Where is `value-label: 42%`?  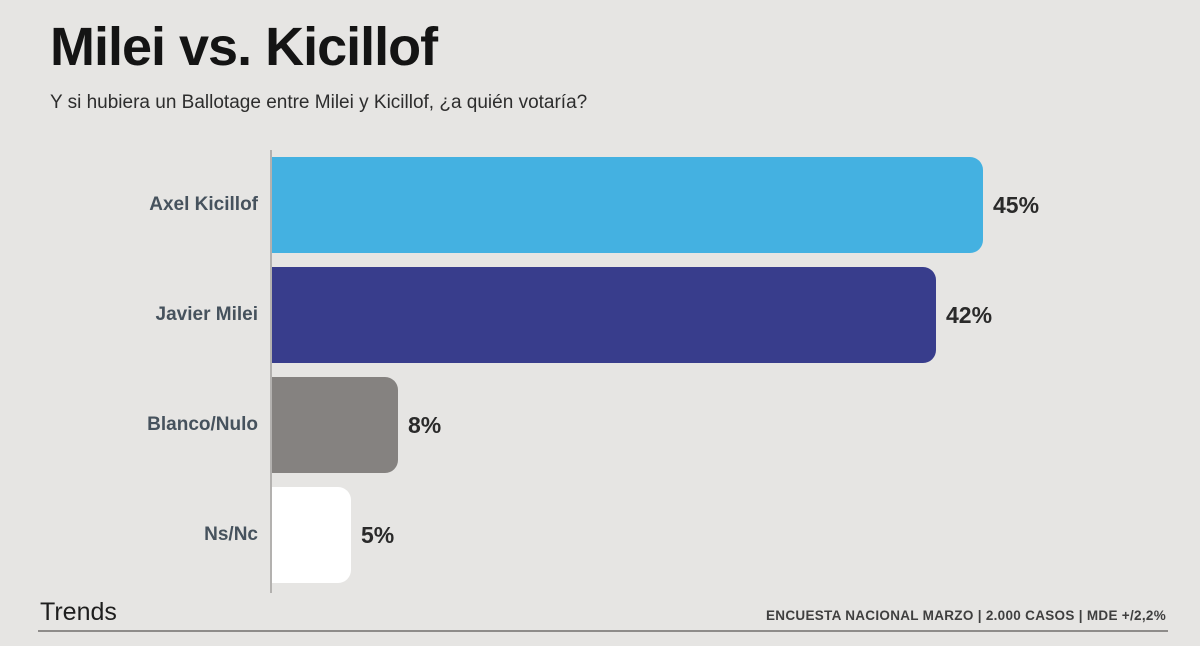
value-label: 42% is located at coordinates (969, 314).